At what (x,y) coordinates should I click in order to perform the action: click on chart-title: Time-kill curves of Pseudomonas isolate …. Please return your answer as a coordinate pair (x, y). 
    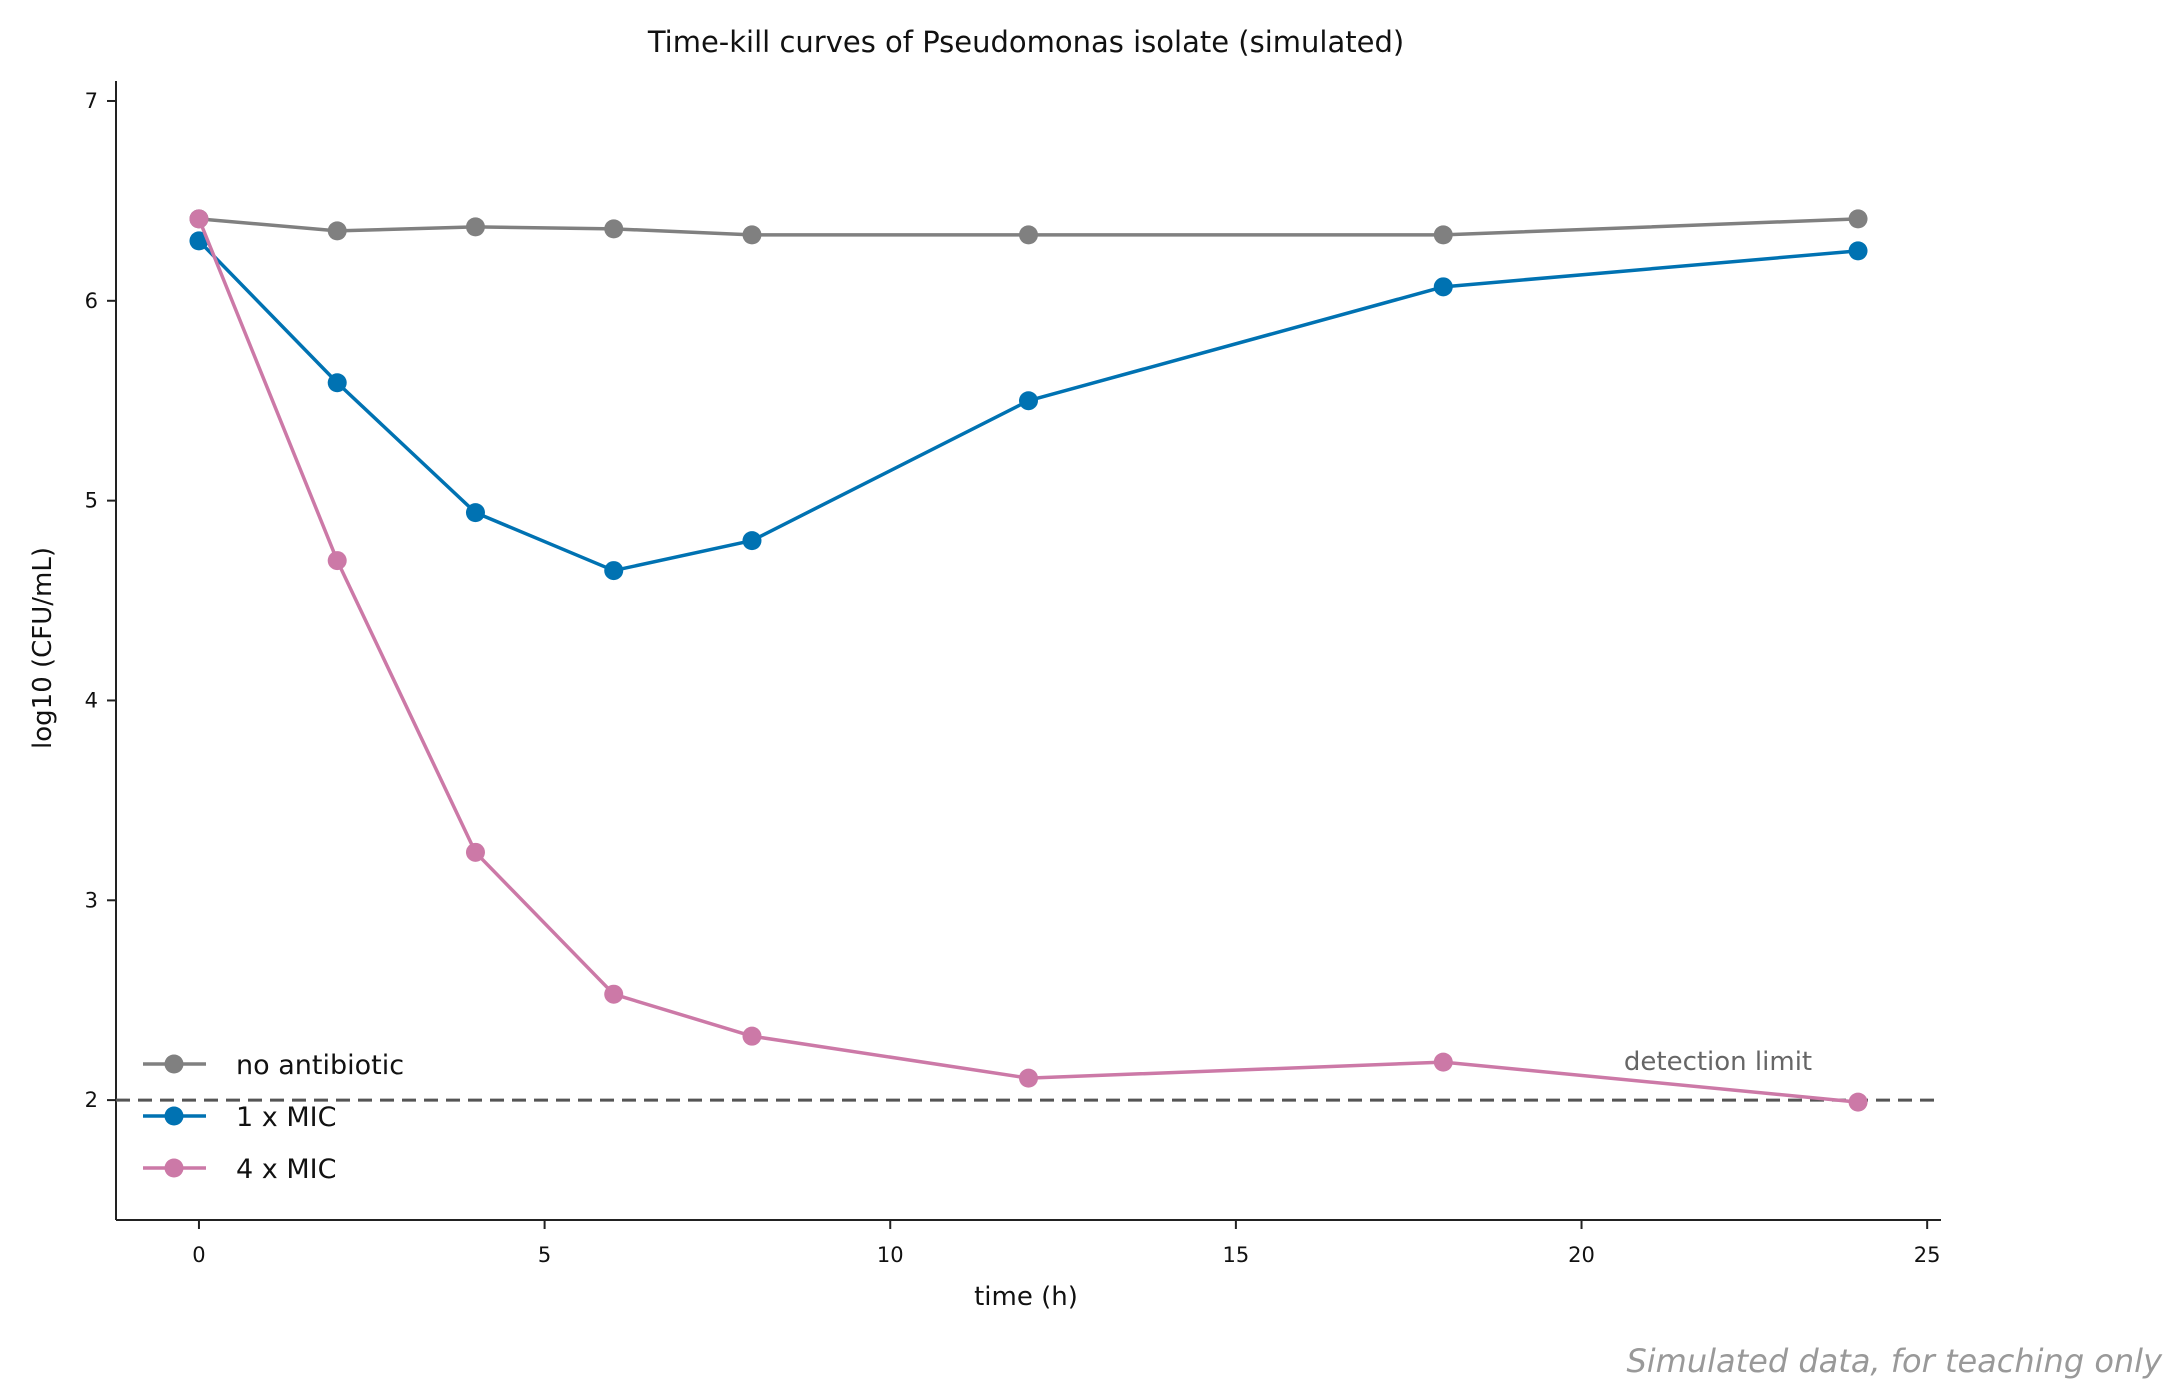
    Looking at the image, I should click on (1025, 42).